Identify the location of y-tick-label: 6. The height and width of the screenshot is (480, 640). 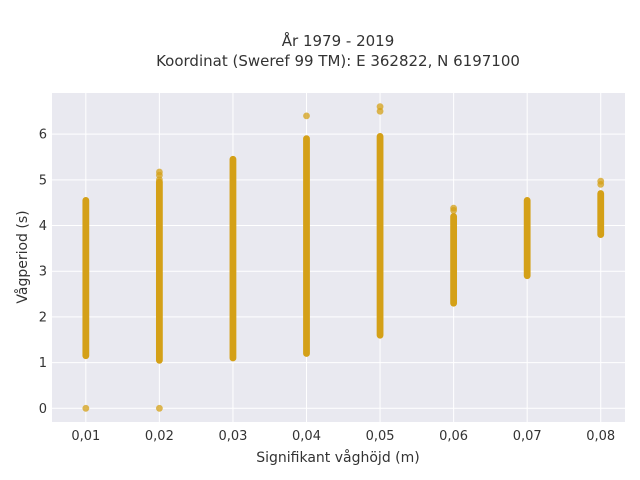
(43, 135).